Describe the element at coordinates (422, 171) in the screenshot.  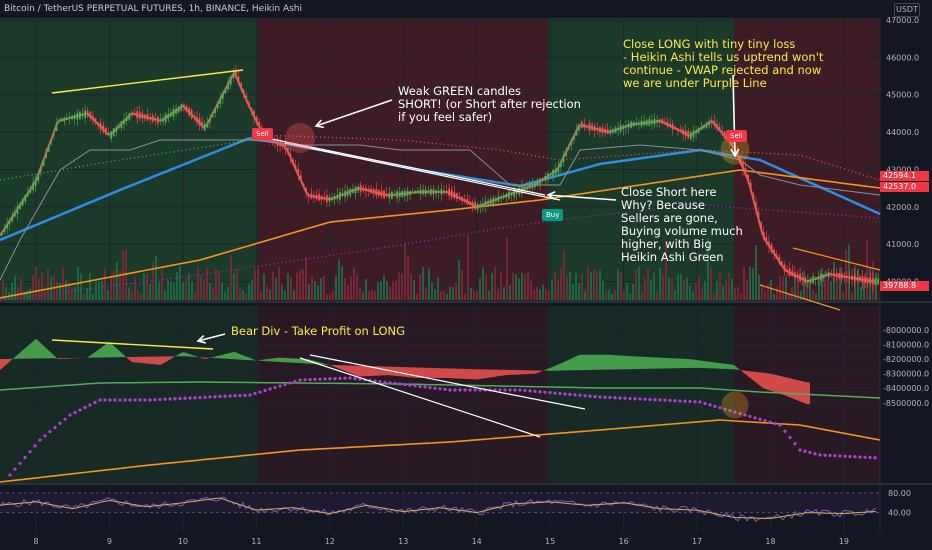
I see `trendline` at that location.